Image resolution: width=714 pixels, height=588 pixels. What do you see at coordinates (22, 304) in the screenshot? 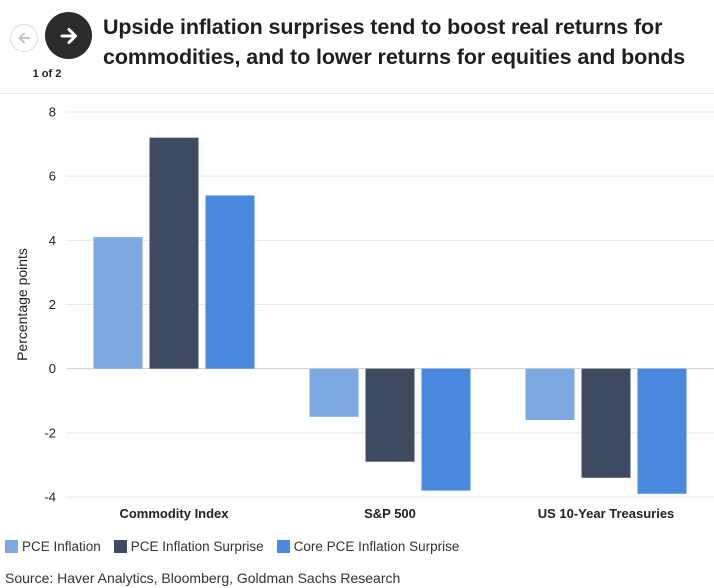
I see `y-axis-title: Percentage points` at bounding box center [22, 304].